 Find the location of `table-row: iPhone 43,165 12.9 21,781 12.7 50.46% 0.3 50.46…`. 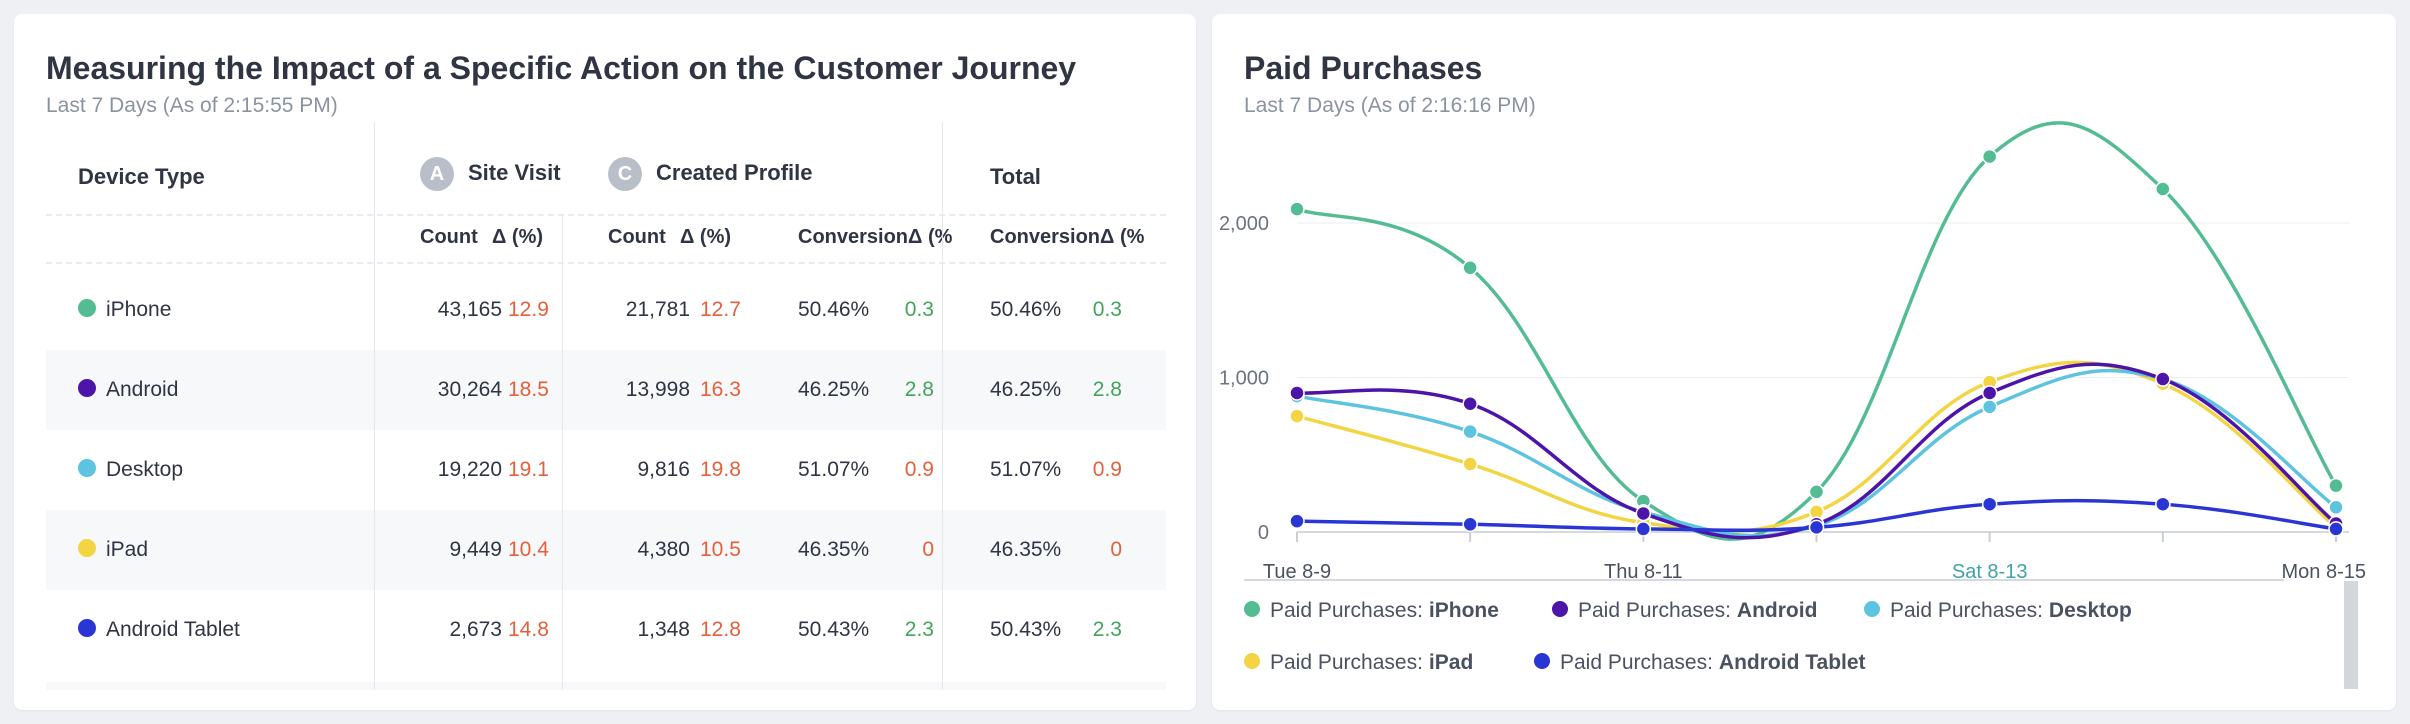

table-row: iPhone 43,165 12.9 21,781 12.7 50.46% 0.3 50.46… is located at coordinates (606, 310).